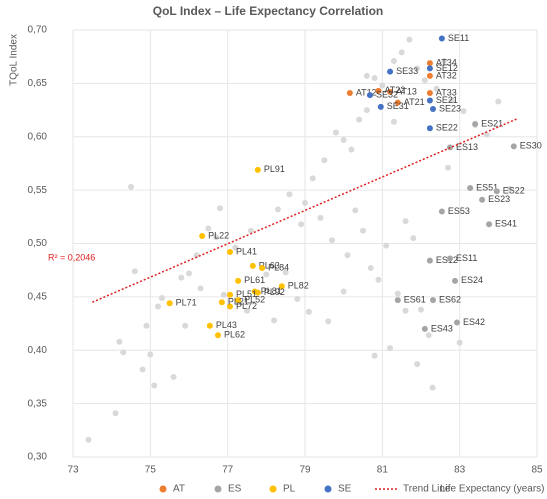 Image resolution: width=547 pixels, height=499 pixels. Describe the element at coordinates (38, 243) in the screenshot. I see `y-tick-label: 0,50` at that location.